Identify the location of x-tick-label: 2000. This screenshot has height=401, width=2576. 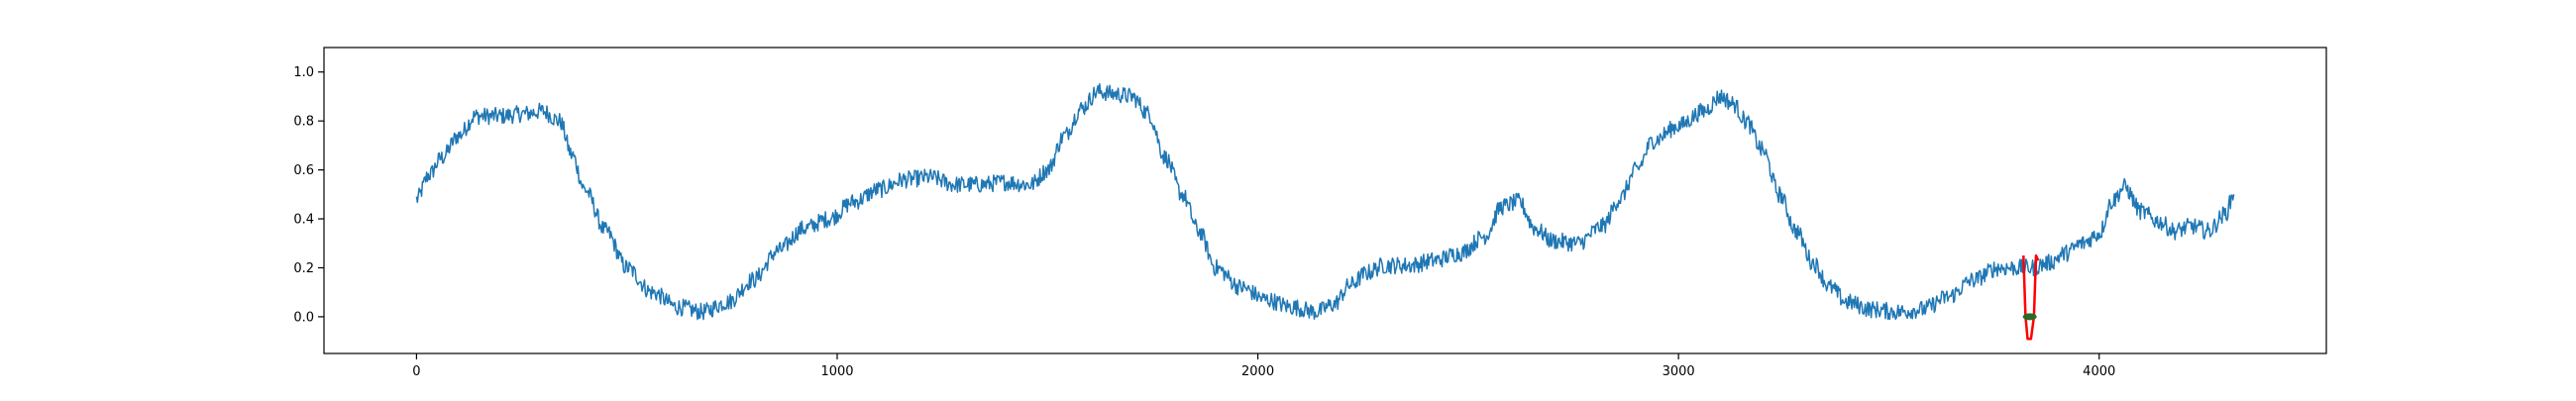
(1257, 371).